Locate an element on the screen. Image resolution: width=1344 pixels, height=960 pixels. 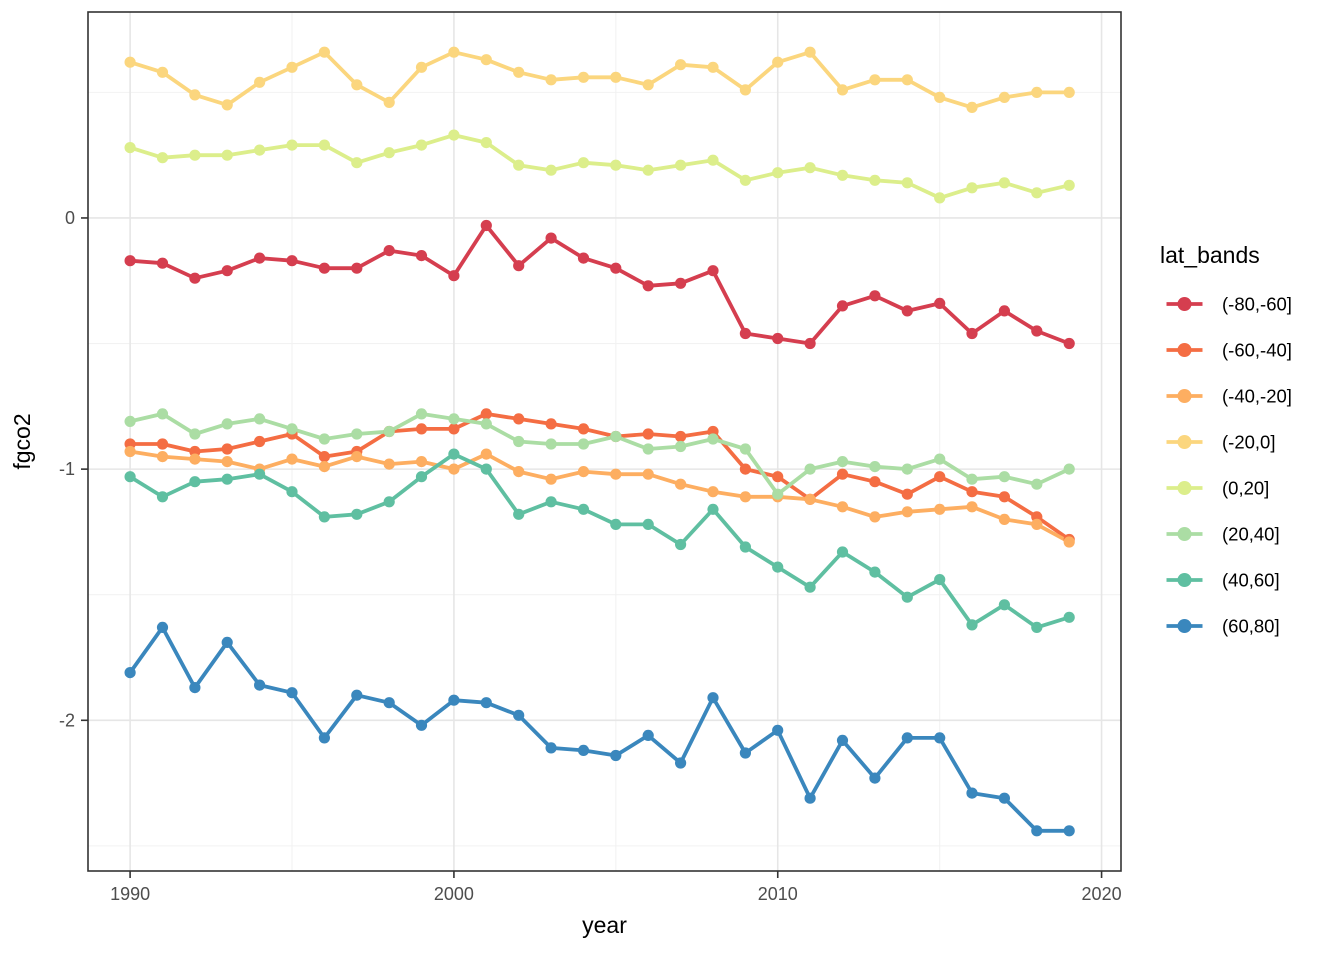
legend-item-label: (40,60] is located at coordinates (1251, 580).